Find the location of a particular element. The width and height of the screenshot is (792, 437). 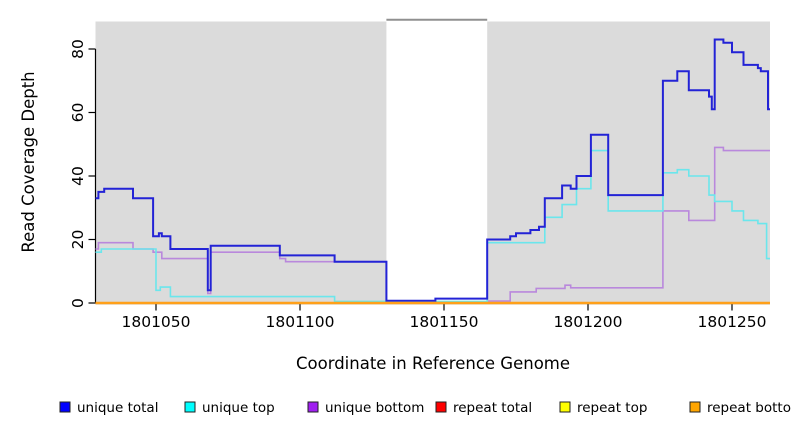

legend-label-unique-total: unique total is located at coordinates (117, 408).